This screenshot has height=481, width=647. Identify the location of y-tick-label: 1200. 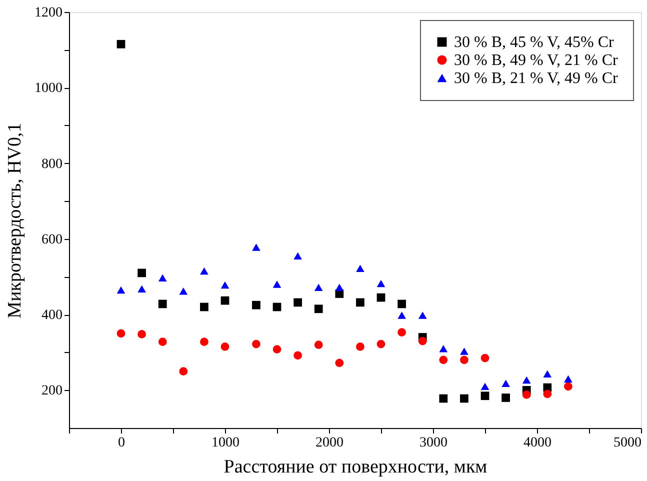
(48, 13).